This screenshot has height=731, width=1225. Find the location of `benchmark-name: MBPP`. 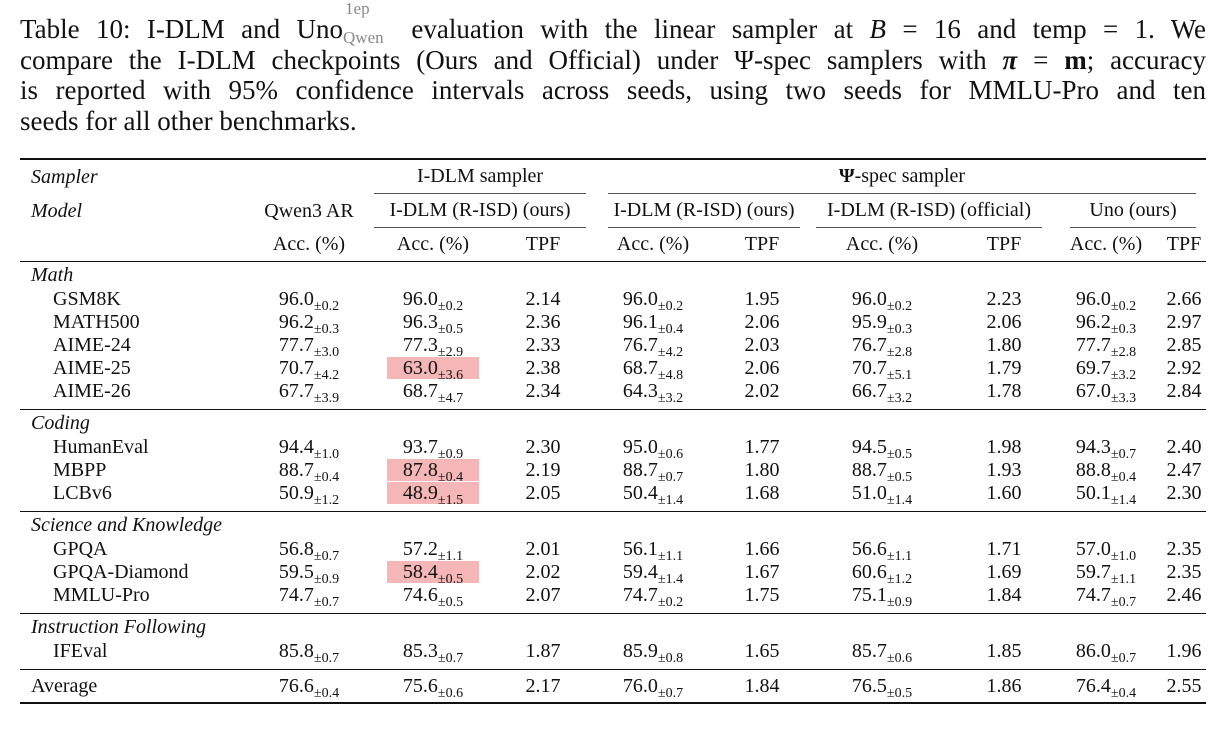

benchmark-name: MBPP is located at coordinates (80, 470).